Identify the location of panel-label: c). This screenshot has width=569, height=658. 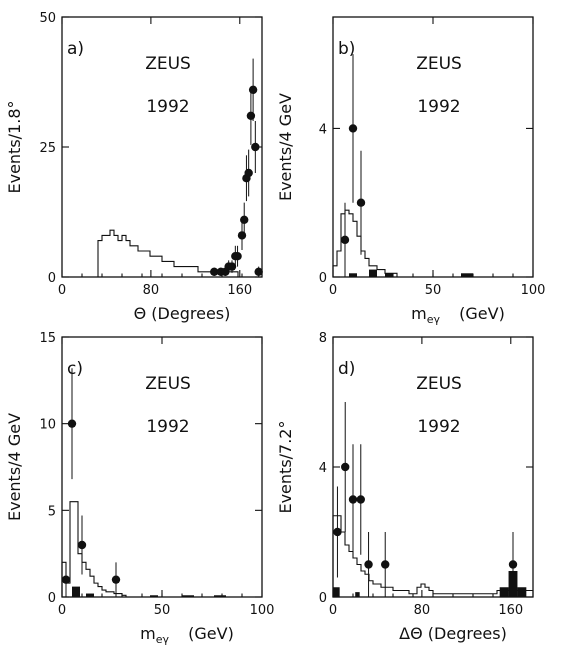
(75, 369).